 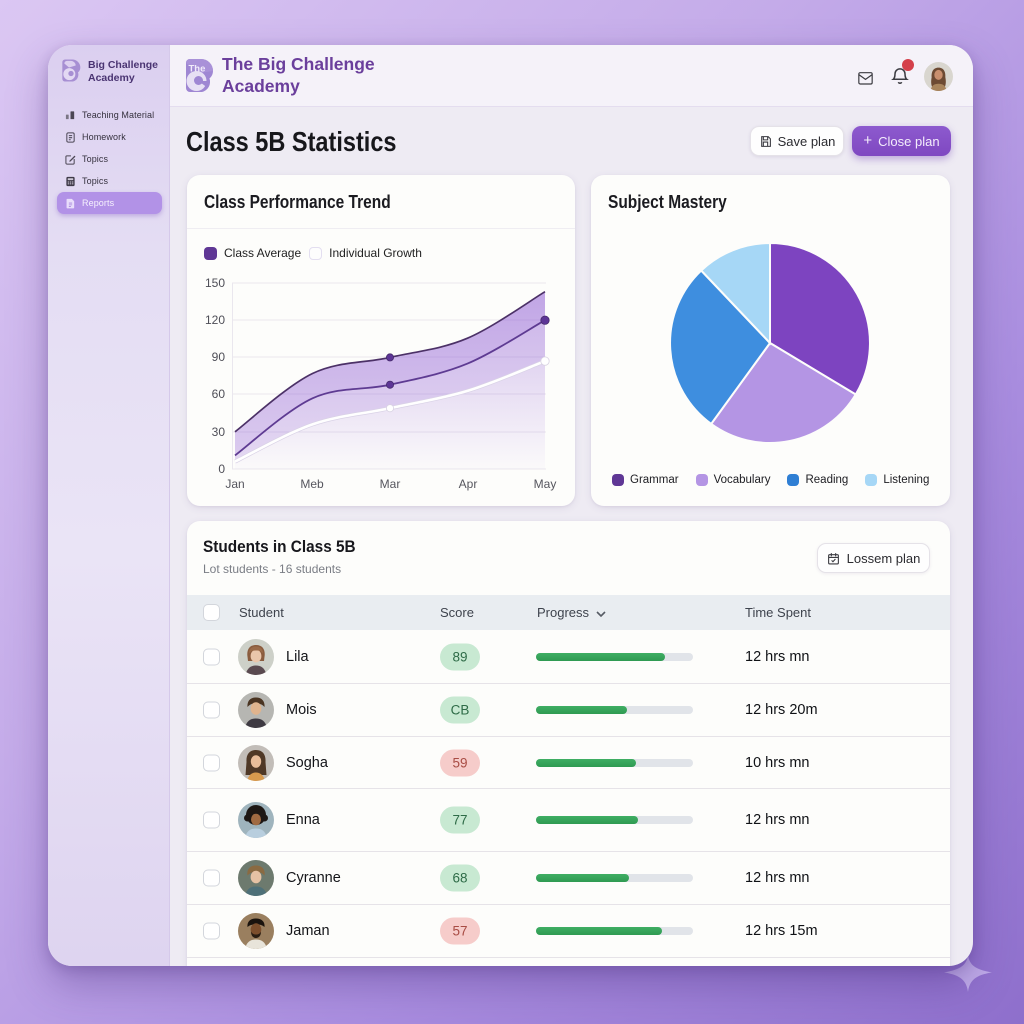 I want to click on svg-text: 60, so click(x=219, y=394).